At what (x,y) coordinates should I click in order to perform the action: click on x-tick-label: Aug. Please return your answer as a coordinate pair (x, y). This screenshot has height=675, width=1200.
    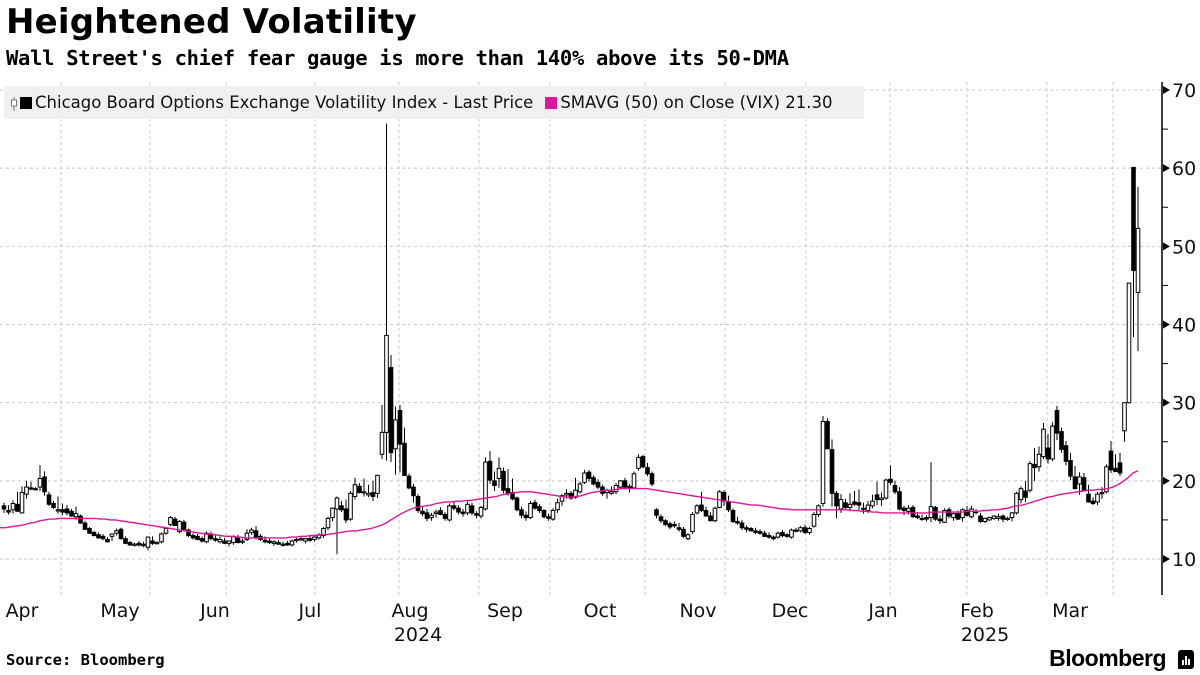
    Looking at the image, I should click on (409, 611).